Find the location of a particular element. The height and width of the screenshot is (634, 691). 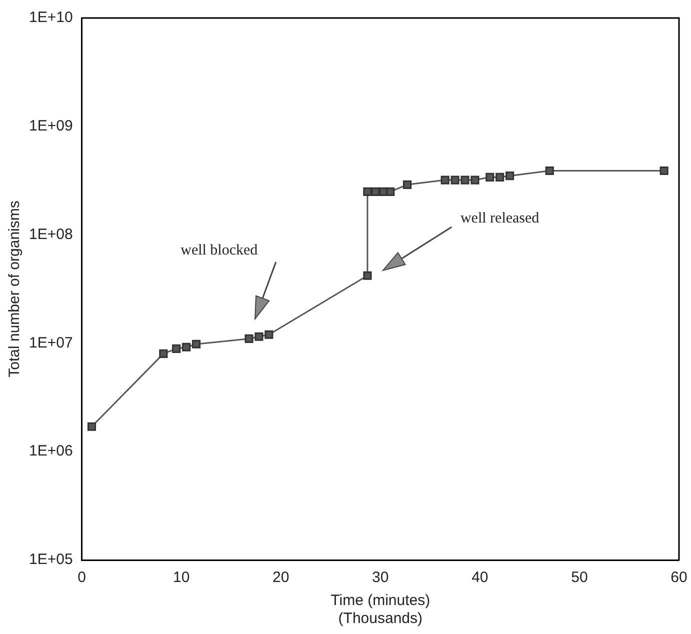

x-tick-label: 50 is located at coordinates (579, 577).